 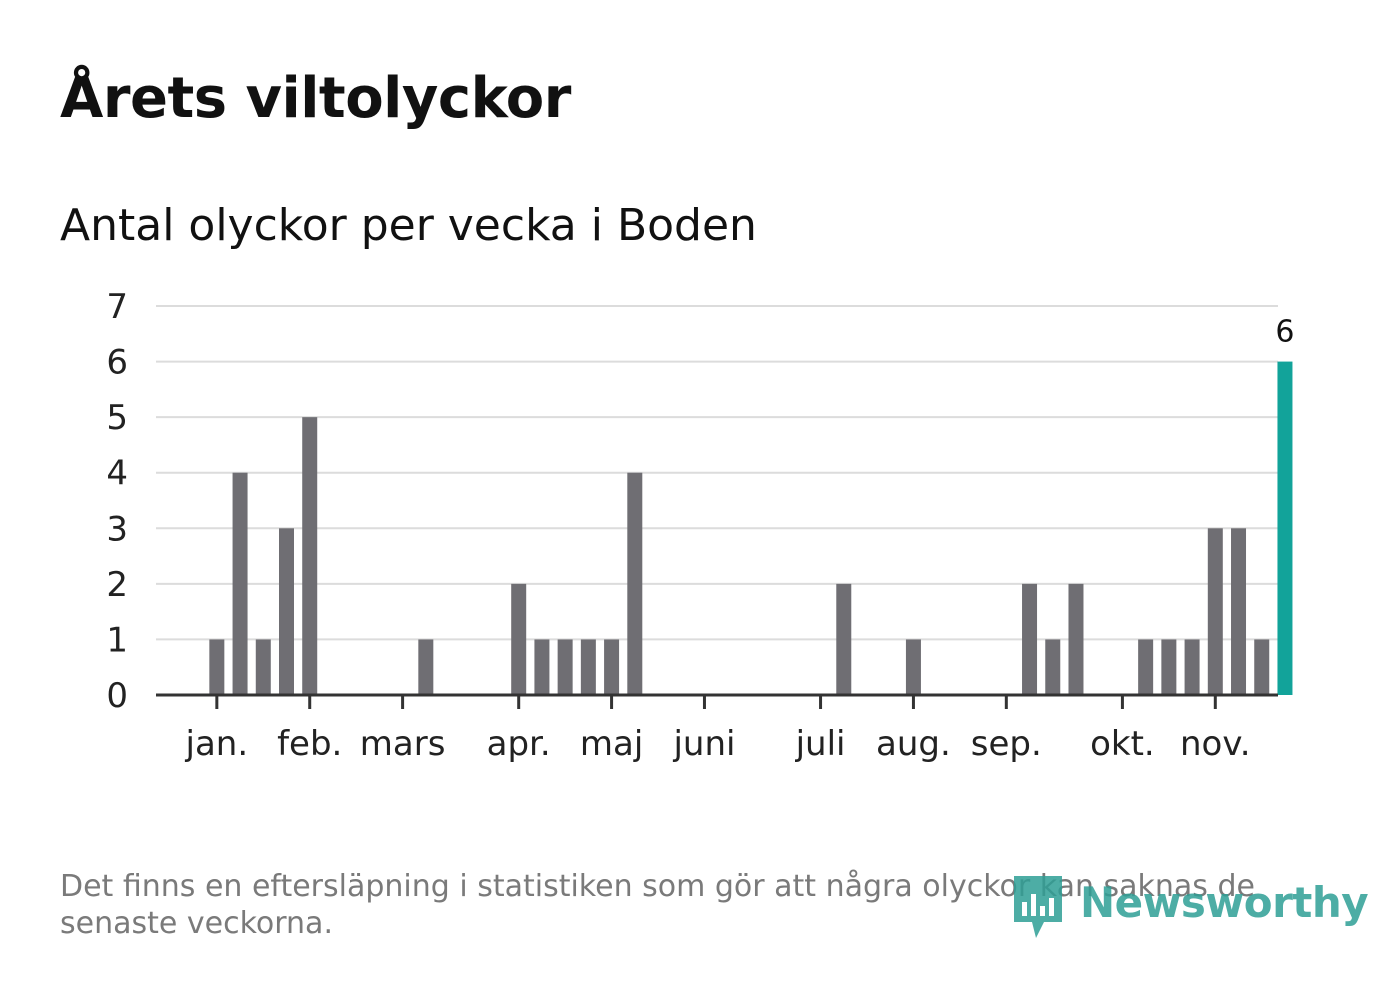 I want to click on y-tick-label-5: 5, so click(x=117, y=418).